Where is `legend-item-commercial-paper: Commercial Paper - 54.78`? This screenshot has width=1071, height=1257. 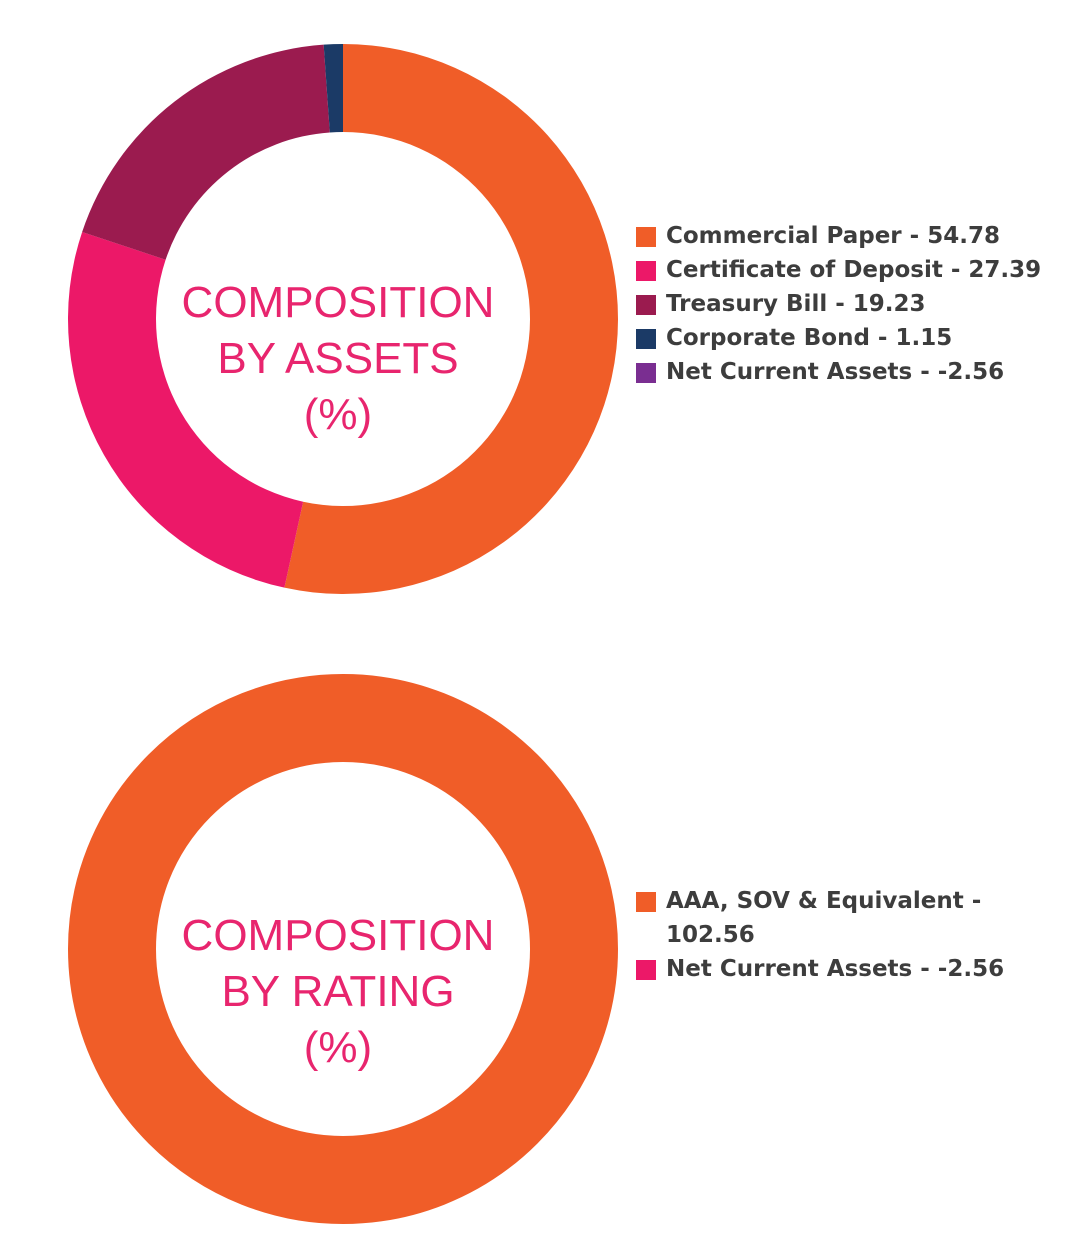 legend-item-commercial-paper: Commercial Paper - 54.78 is located at coordinates (838, 236).